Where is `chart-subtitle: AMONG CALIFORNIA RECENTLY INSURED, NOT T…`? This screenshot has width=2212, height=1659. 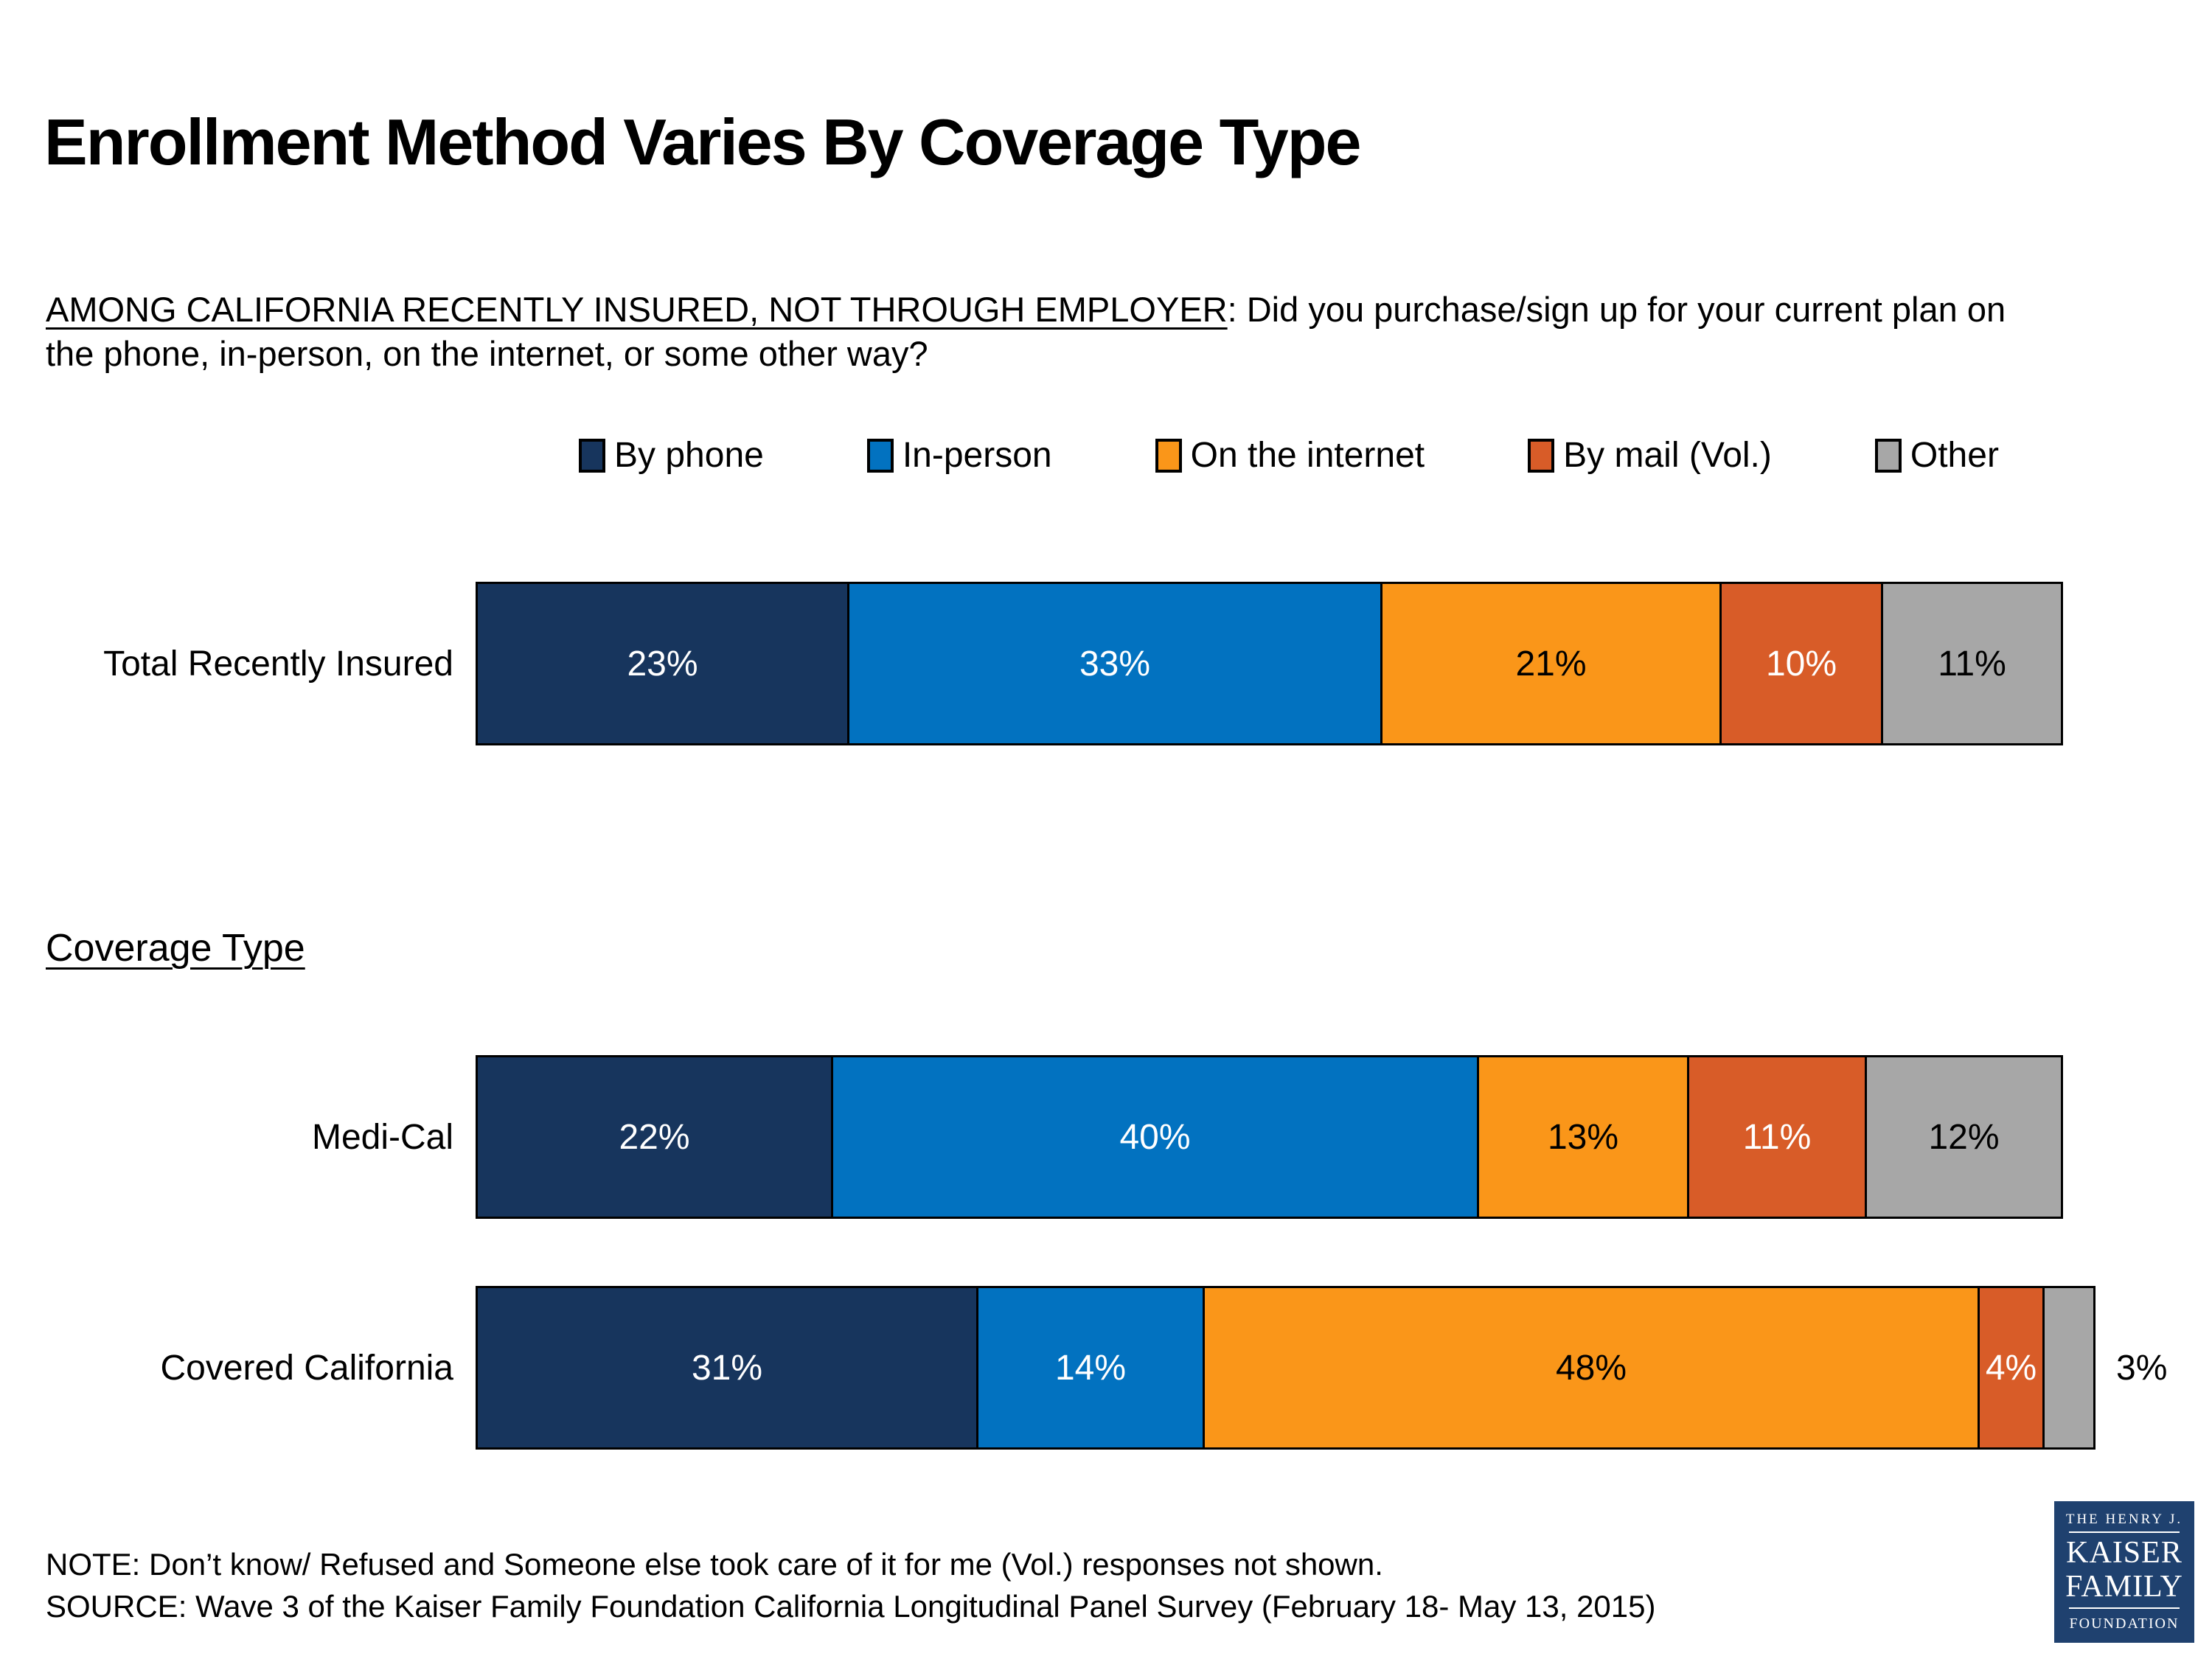 chart-subtitle: AMONG CALIFORNIA RECENTLY INSURED, NOT T… is located at coordinates (1115, 332).